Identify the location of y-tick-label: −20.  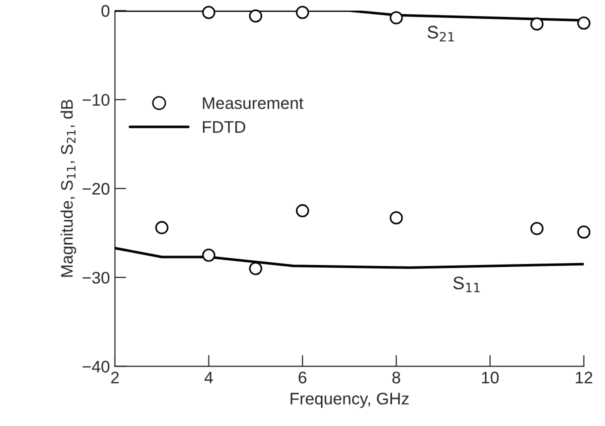
(96, 188).